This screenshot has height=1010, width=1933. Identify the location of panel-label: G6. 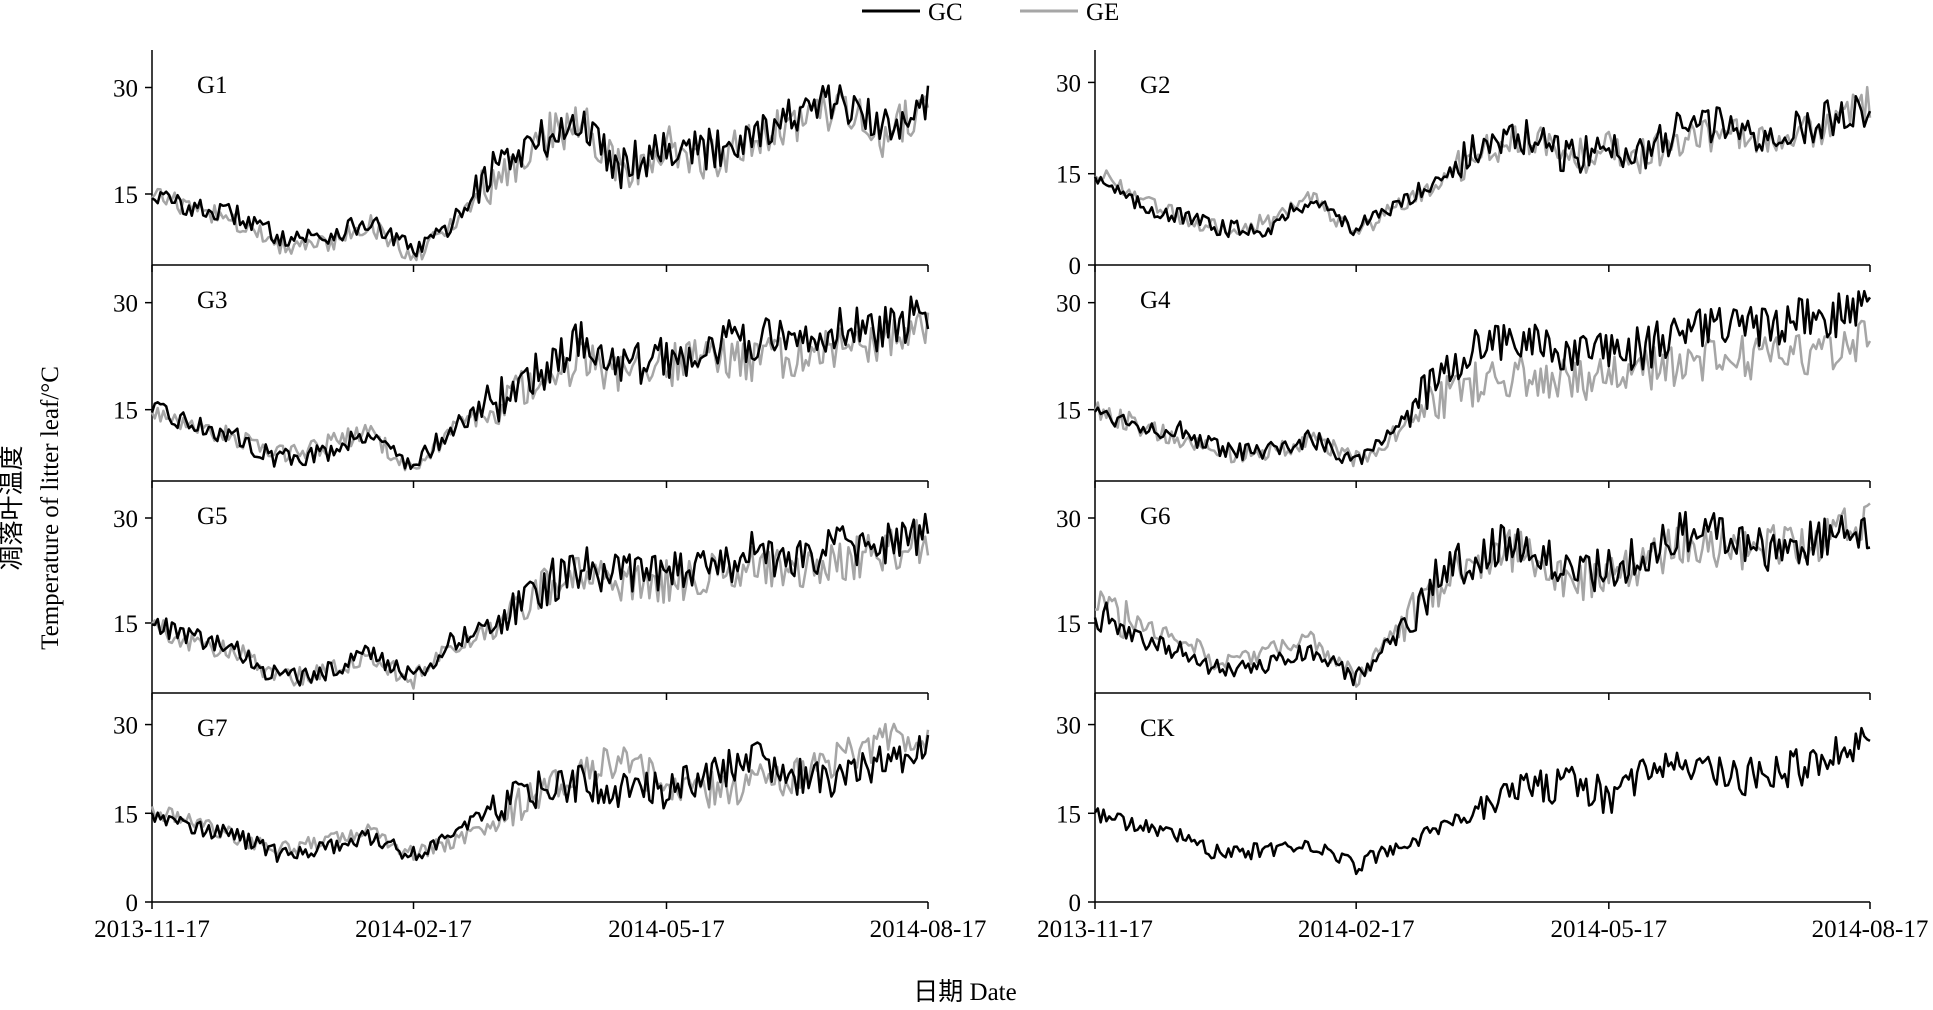
(1155, 516).